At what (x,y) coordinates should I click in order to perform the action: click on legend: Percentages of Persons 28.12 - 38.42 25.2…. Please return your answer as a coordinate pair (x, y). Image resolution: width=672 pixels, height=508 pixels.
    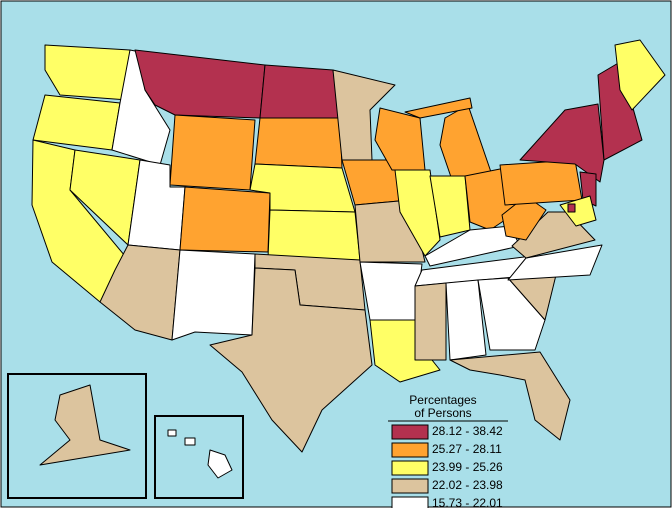
    Looking at the image, I should click on (448, 450).